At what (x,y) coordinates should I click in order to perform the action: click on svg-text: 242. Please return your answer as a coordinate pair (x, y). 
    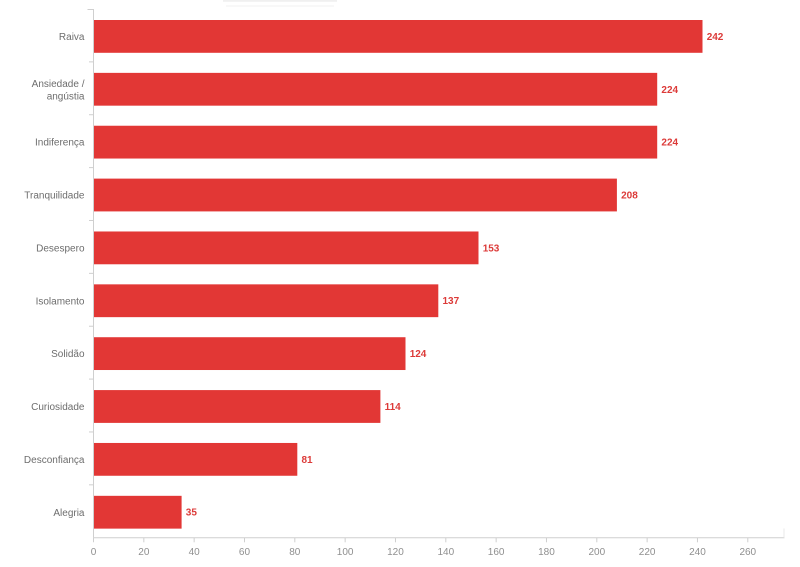
    Looking at the image, I should click on (715, 37).